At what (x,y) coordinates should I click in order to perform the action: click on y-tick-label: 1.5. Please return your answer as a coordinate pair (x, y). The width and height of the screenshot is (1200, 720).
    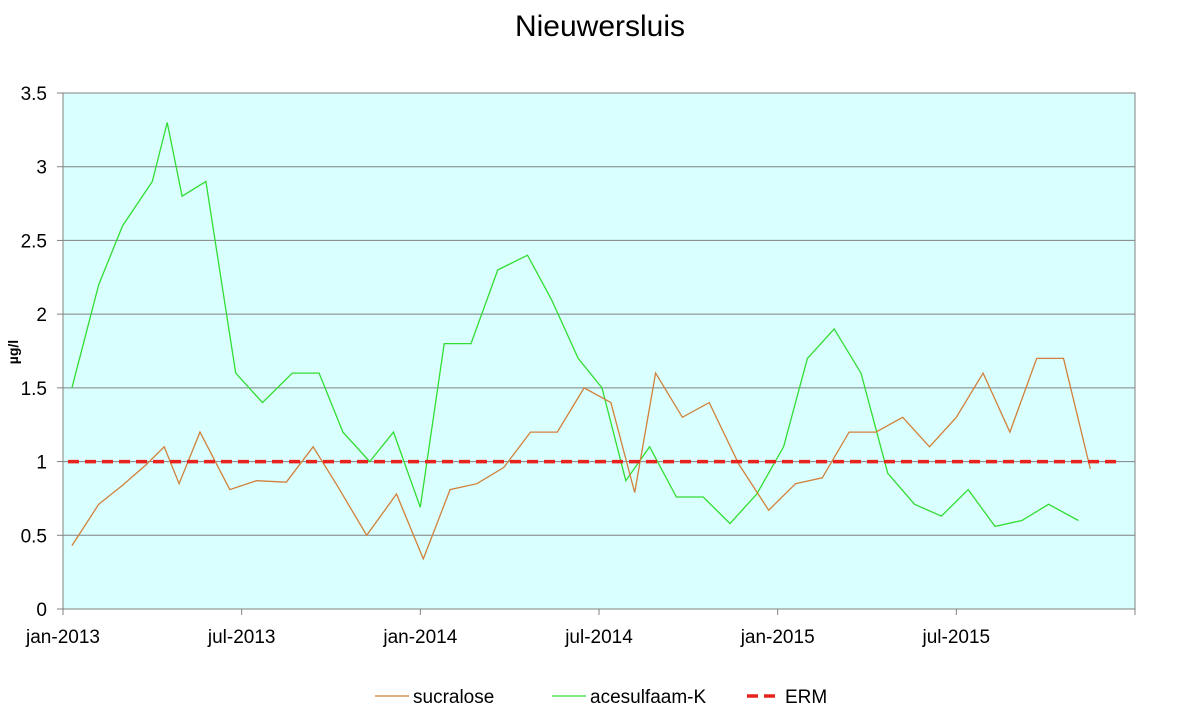
    Looking at the image, I should click on (34, 389).